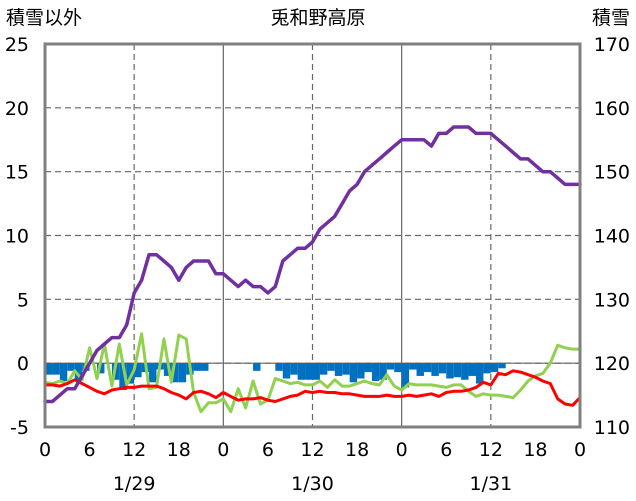  What do you see at coordinates (612, 109) in the screenshot?
I see `right-tick-label-1: 160` at bounding box center [612, 109].